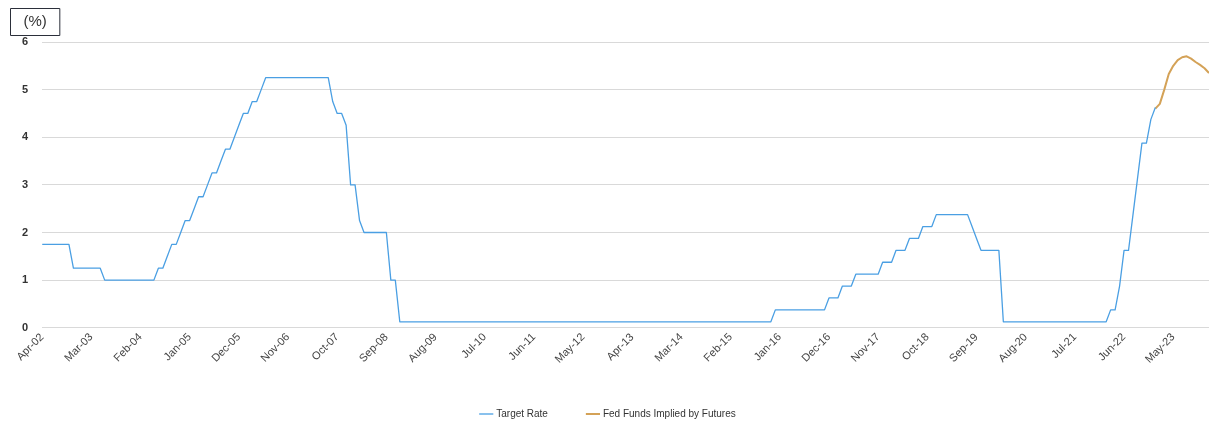 The image size is (1221, 437). What do you see at coordinates (25, 326) in the screenshot?
I see `y-tick-label: 0` at bounding box center [25, 326].